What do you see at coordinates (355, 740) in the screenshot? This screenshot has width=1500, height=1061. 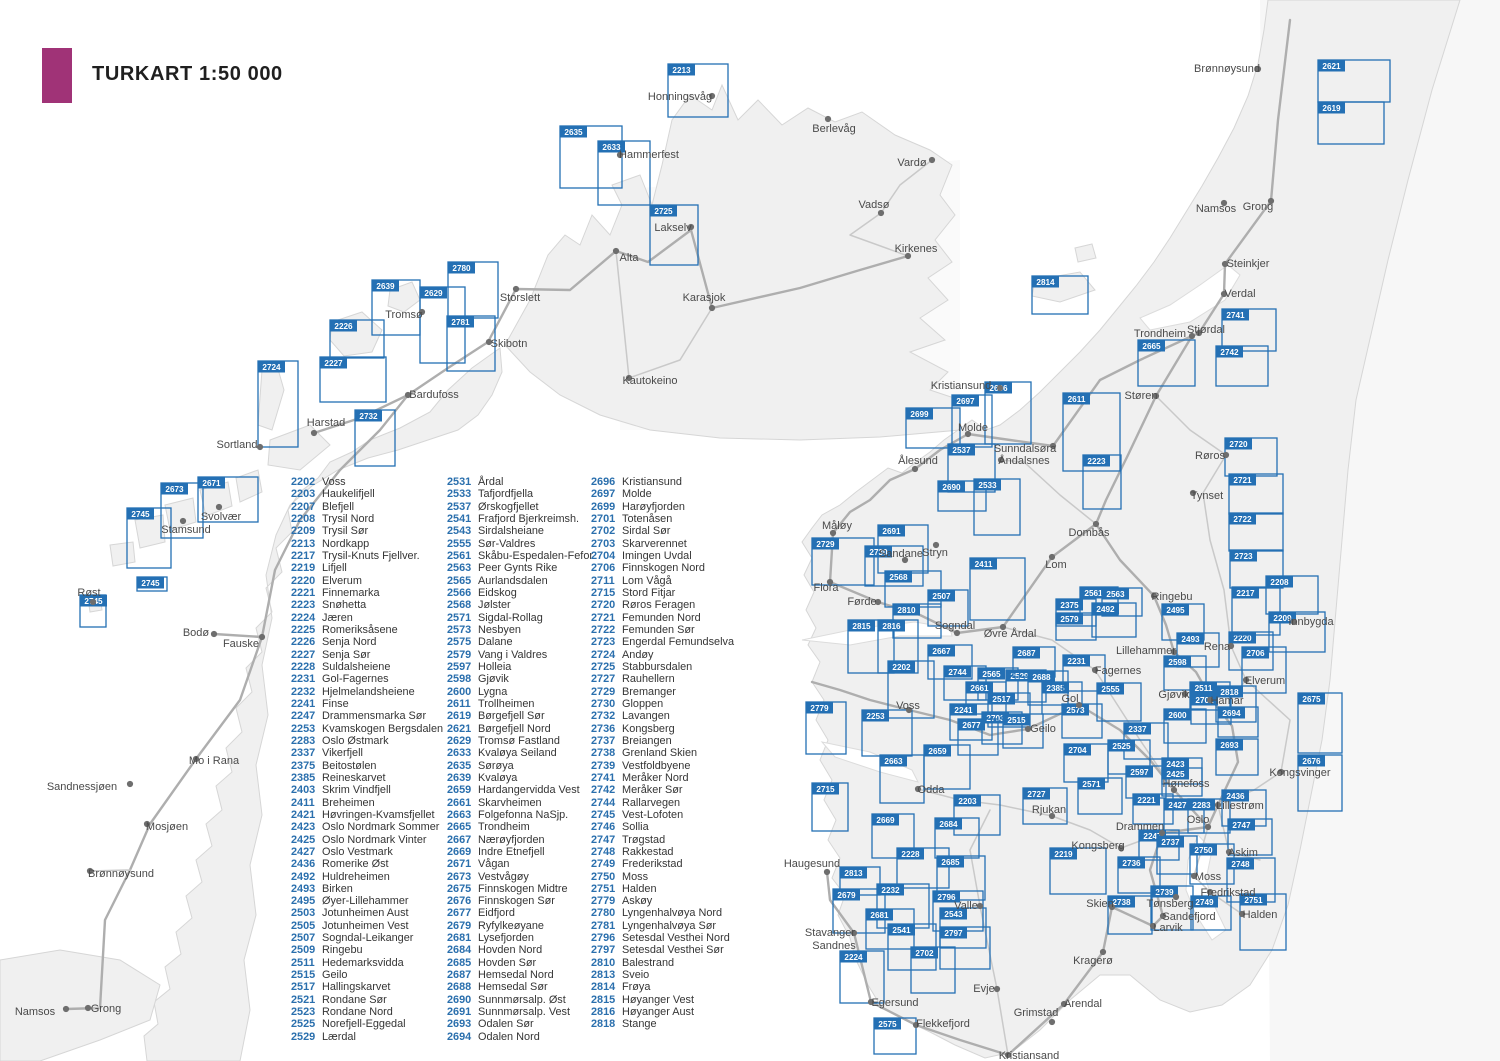 I see `legend-sheet-name: Oslo Østmark` at bounding box center [355, 740].